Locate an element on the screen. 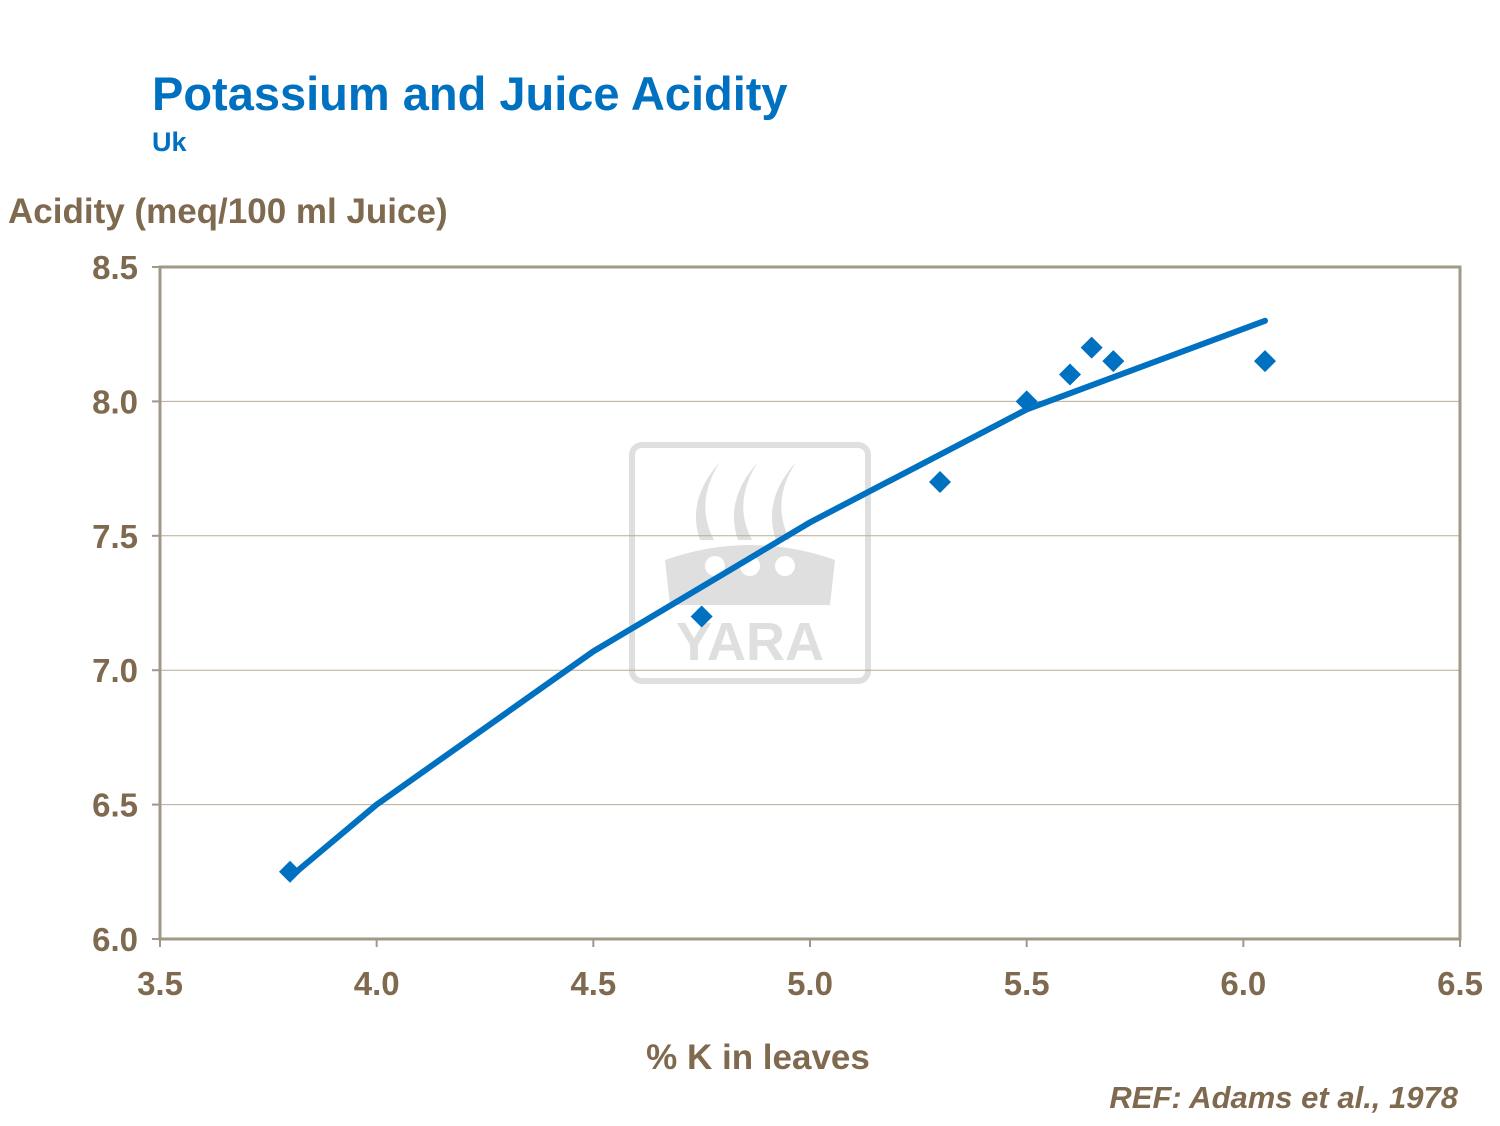 The image size is (1500, 1126). y-tick-label: 7.5 is located at coordinates (115, 536).